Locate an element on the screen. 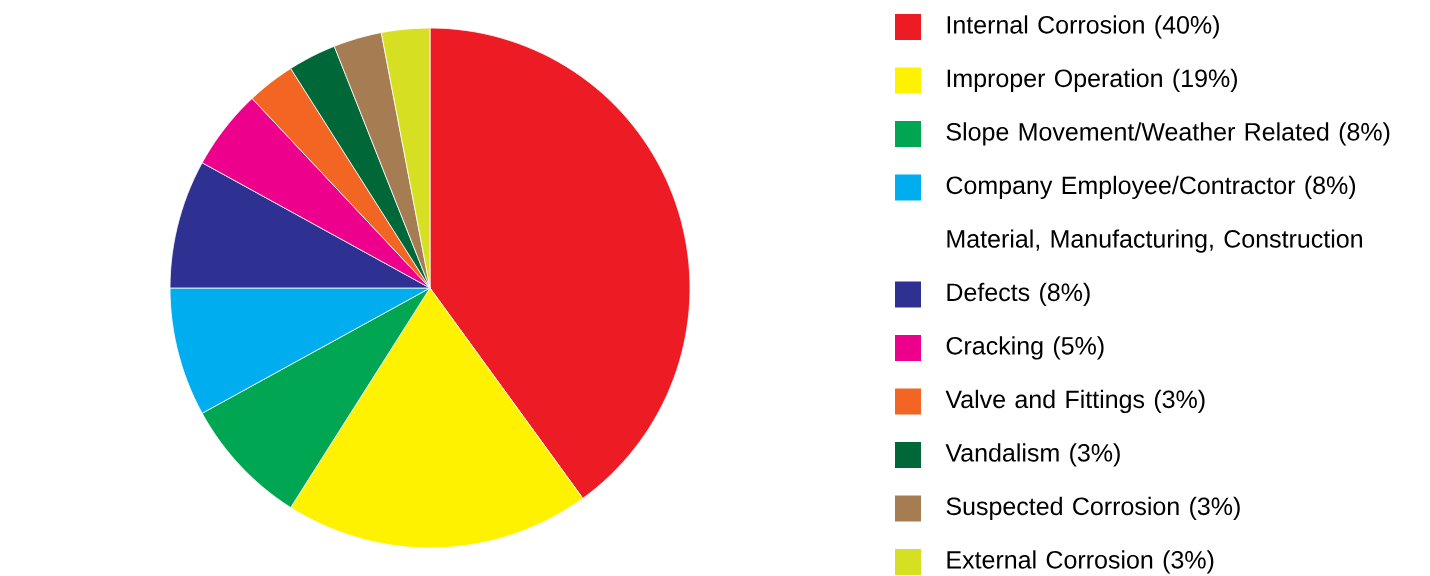 Image resolution: width=1430 pixels, height=576 pixels. legend-label: Valve and Fittings (3%) is located at coordinates (1075, 401).